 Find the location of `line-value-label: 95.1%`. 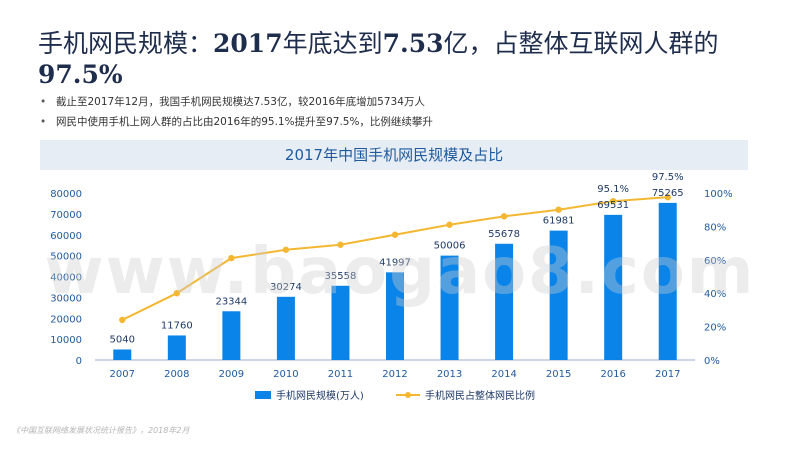

line-value-label: 95.1% is located at coordinates (613, 189).